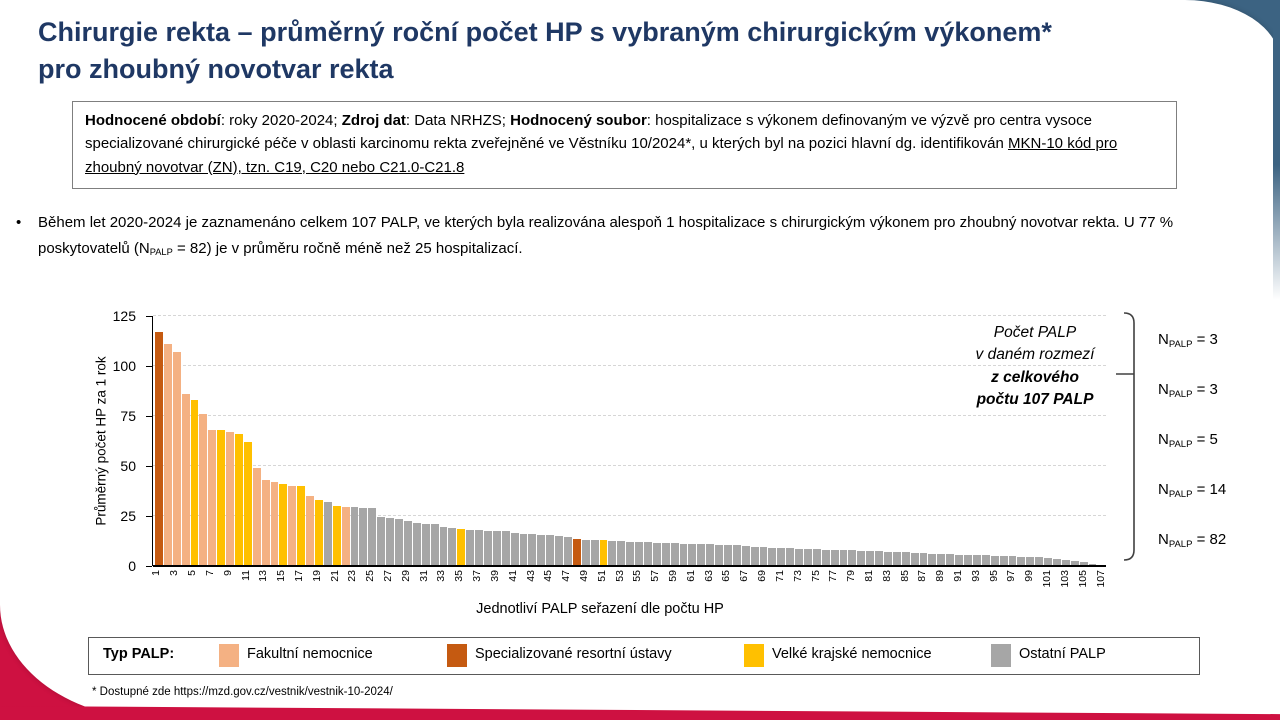  Describe the element at coordinates (1192, 490) in the screenshot. I see `n-palp-label-4: NPALP = 14` at that location.